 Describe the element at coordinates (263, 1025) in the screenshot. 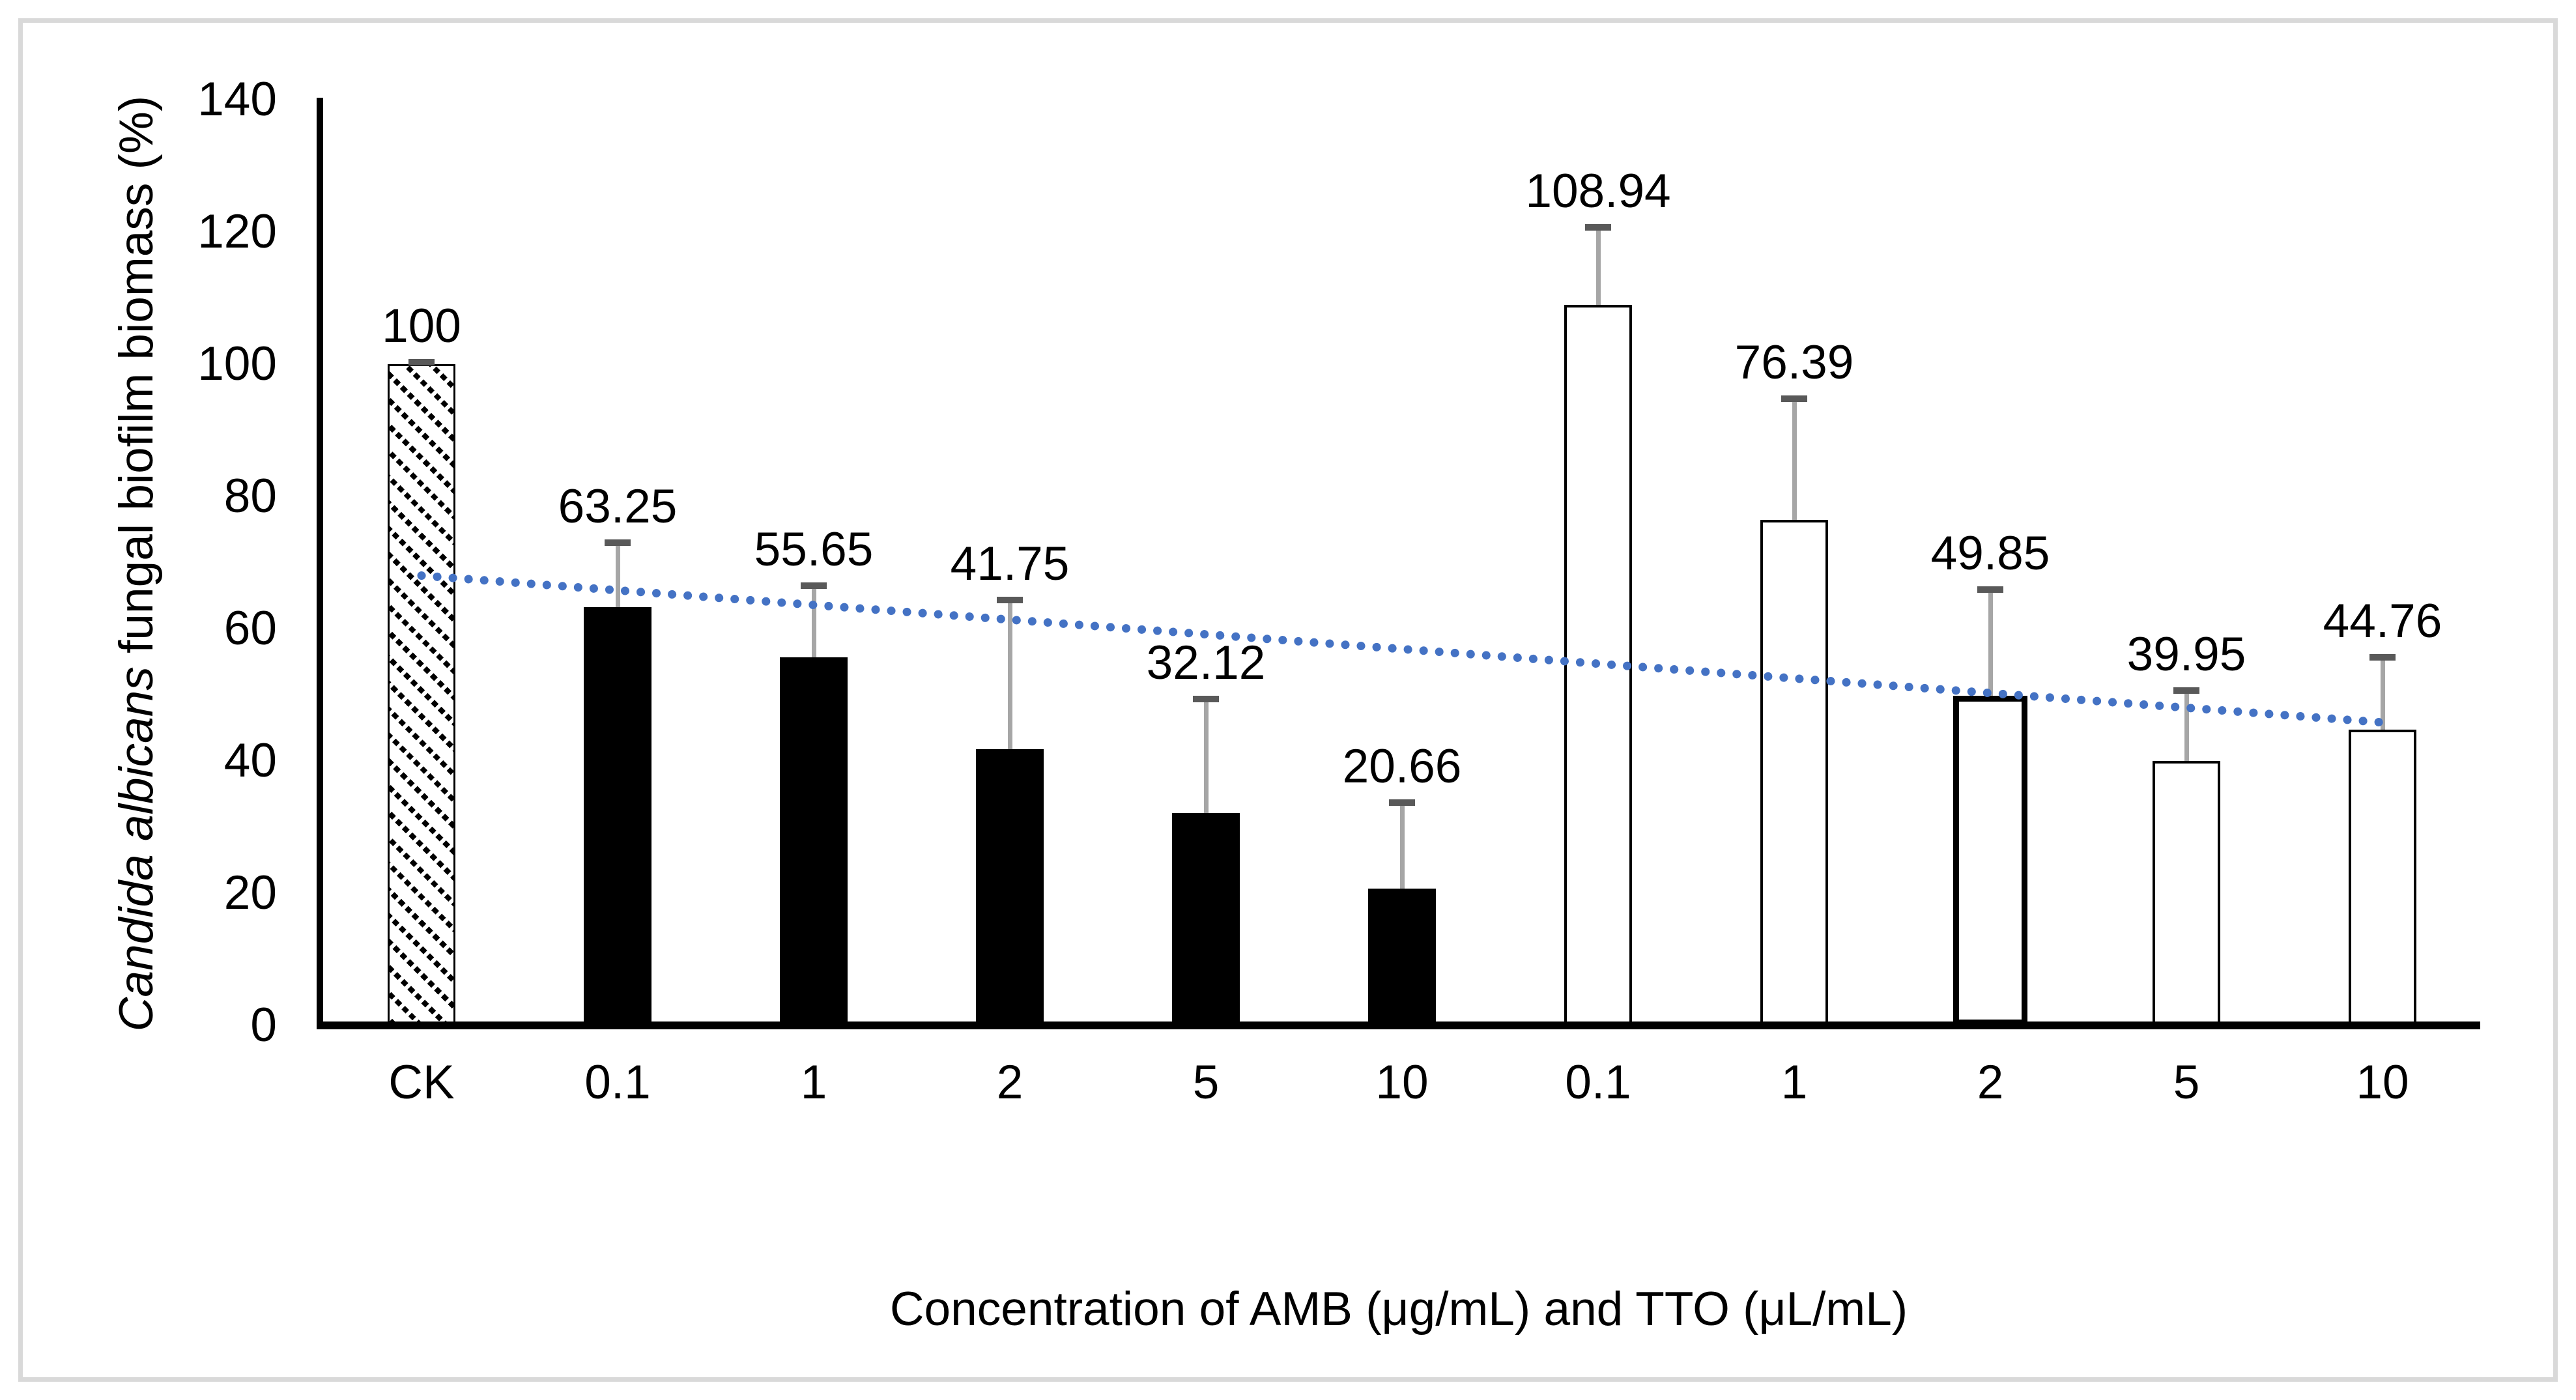

I see `y-axis-tick-label: 0` at that location.